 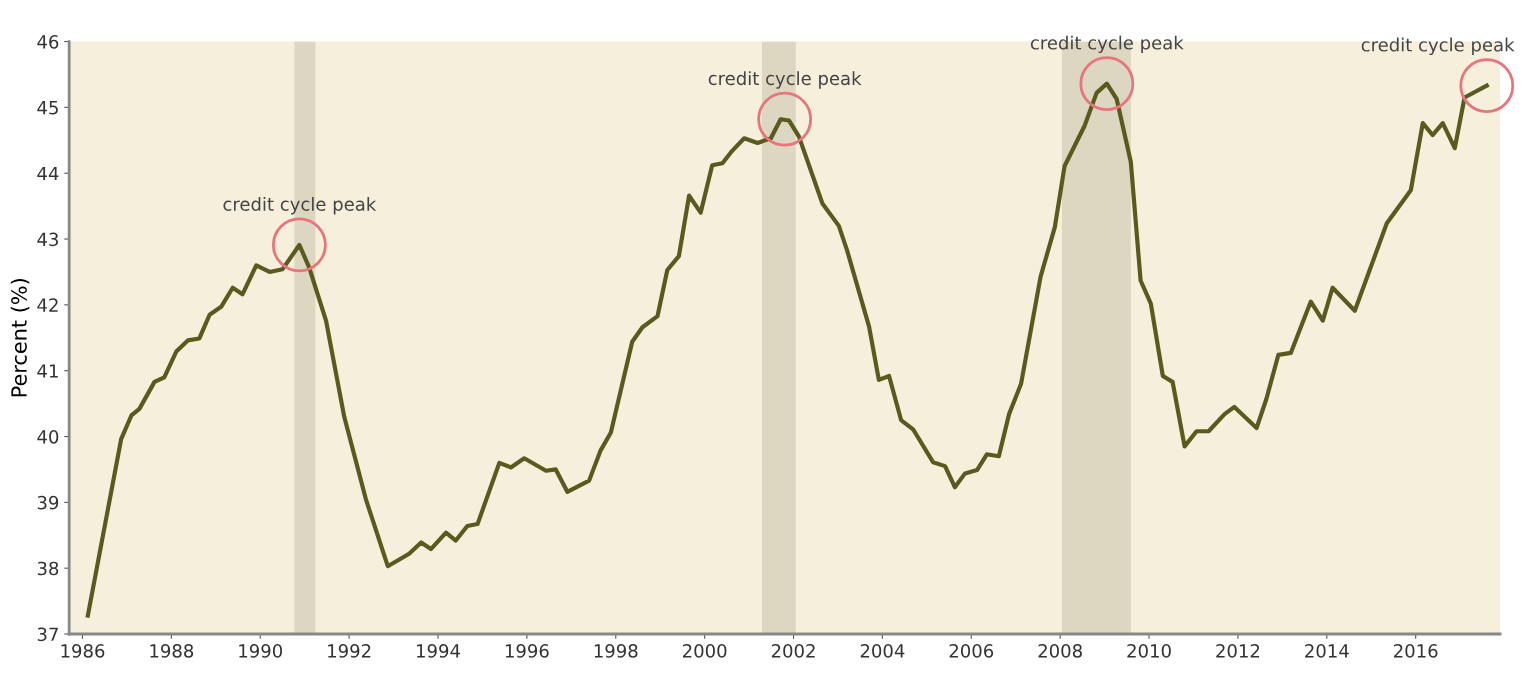 What do you see at coordinates (48, 436) in the screenshot?
I see `y-tick-label: 40` at bounding box center [48, 436].